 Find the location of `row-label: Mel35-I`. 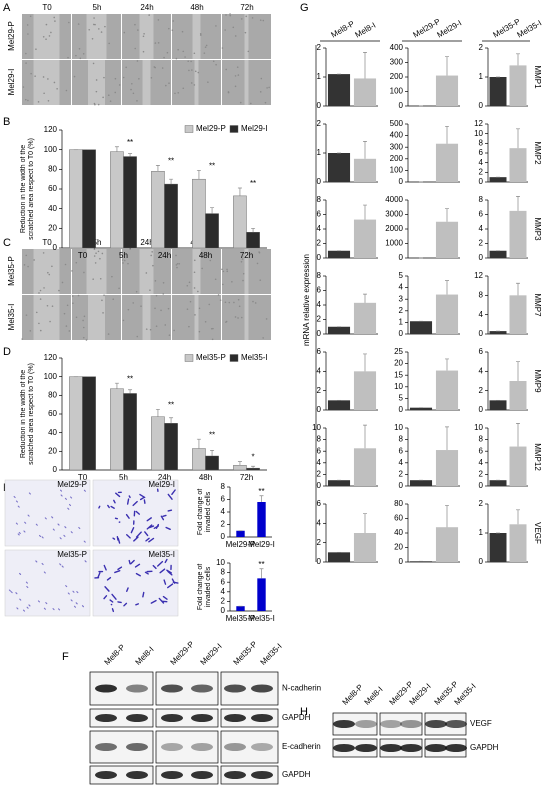

row-label: Mel35-I is located at coordinates (11, 317).